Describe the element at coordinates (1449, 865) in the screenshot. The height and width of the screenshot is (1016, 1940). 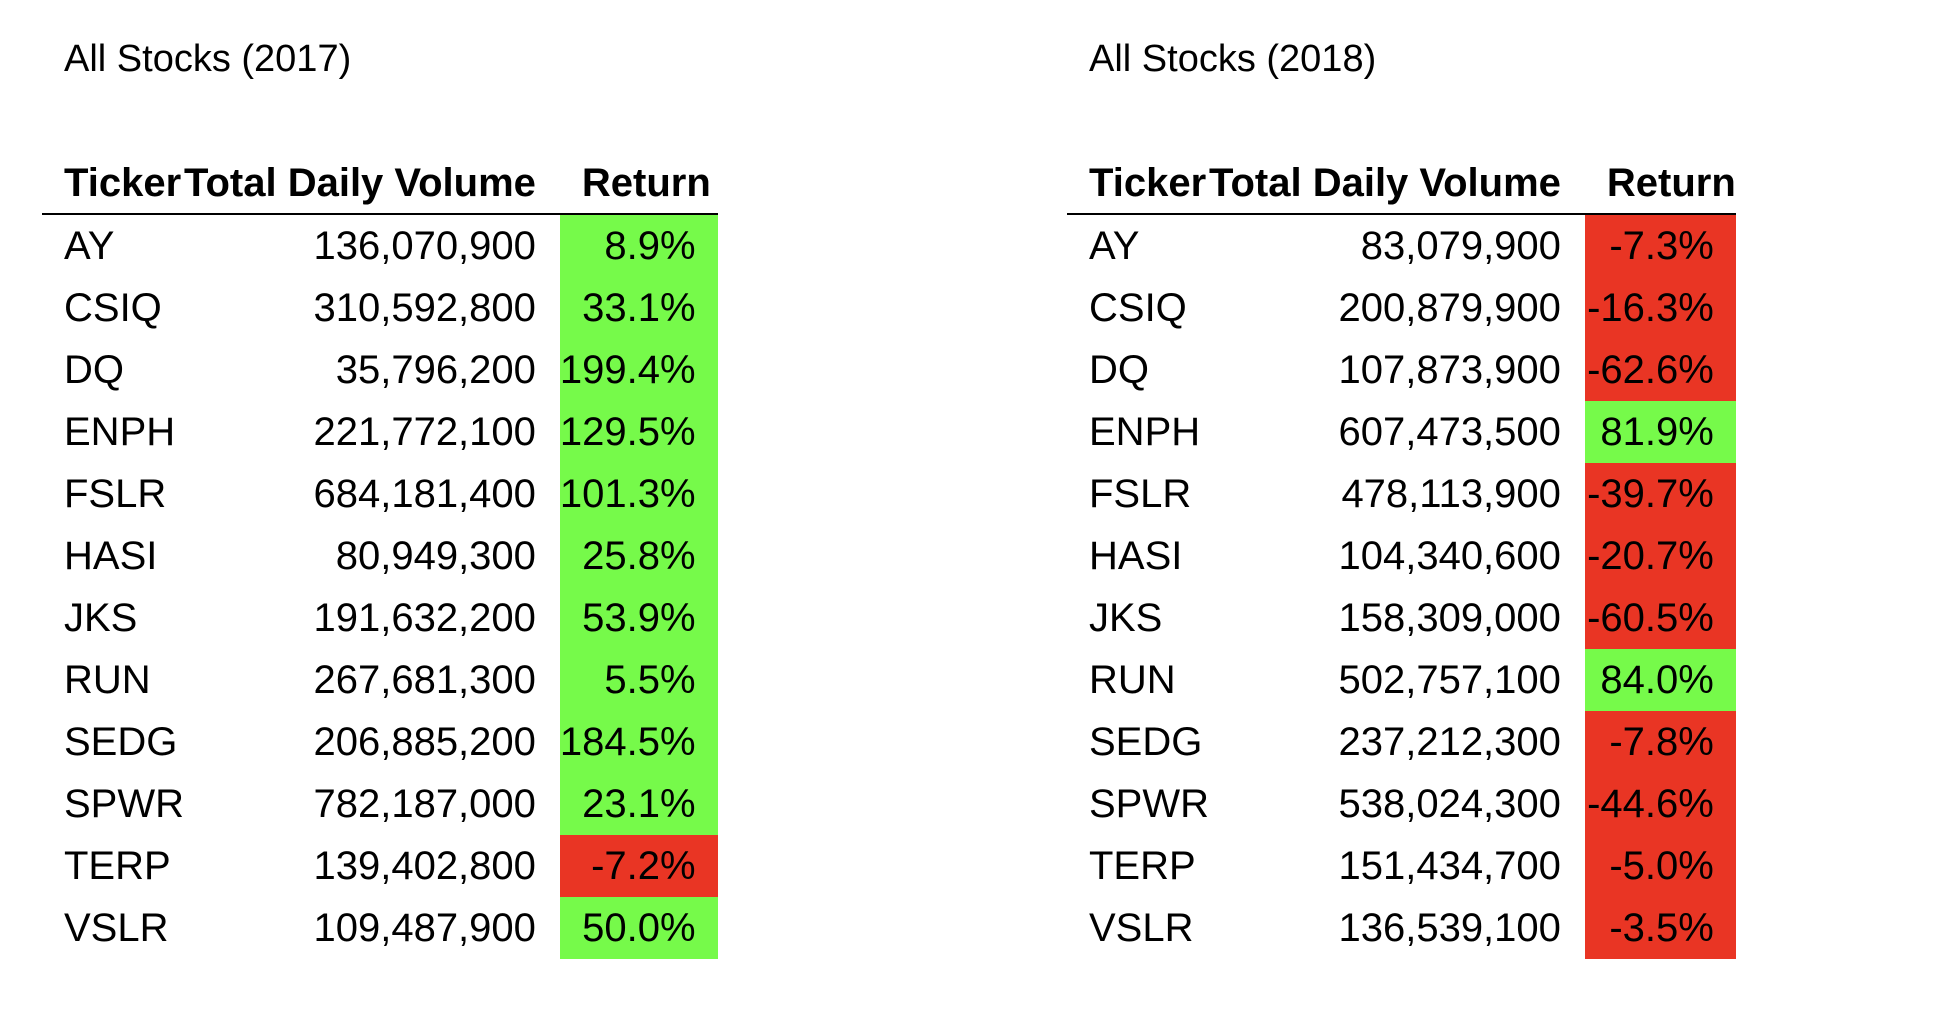
I see `volume-cell: 151,434,700` at that location.